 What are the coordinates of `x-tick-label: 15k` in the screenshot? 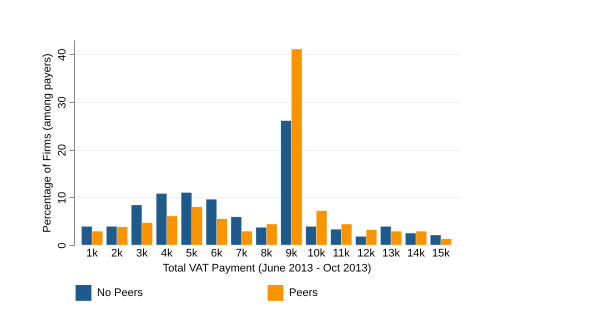 It's located at (441, 254).